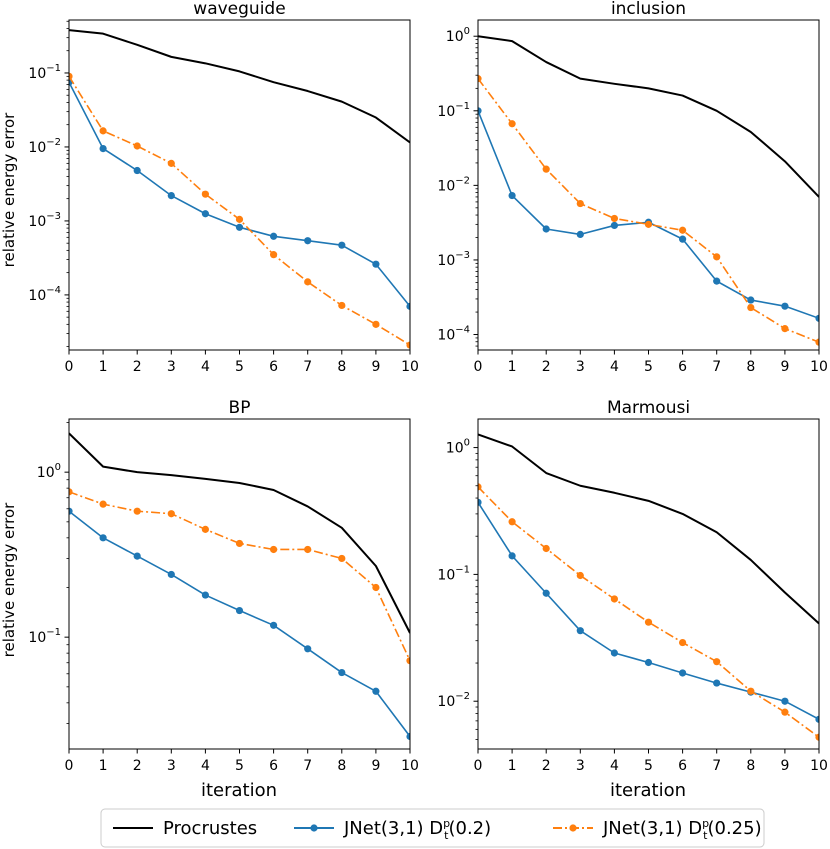  I want to click on legend-entry-2: JNet(3,1) Dp t(0.2), so click(392, 829).